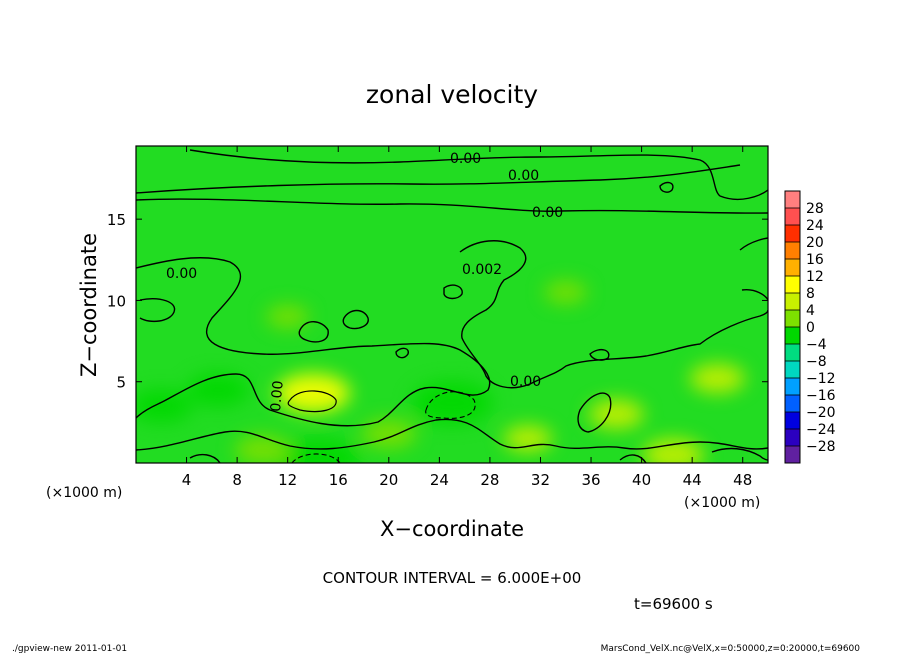 Image resolution: width=904 pixels, height=654 pixels. What do you see at coordinates (815, 277) in the screenshot?
I see `colorbar-label: 12` at bounding box center [815, 277].